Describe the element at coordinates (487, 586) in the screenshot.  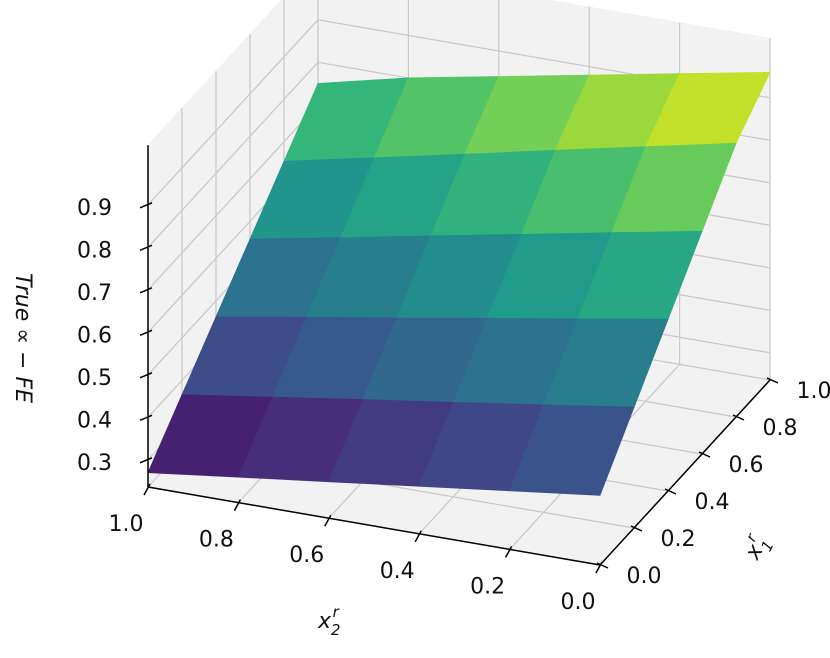
I see `x2-tick-label: 0.2` at that location.